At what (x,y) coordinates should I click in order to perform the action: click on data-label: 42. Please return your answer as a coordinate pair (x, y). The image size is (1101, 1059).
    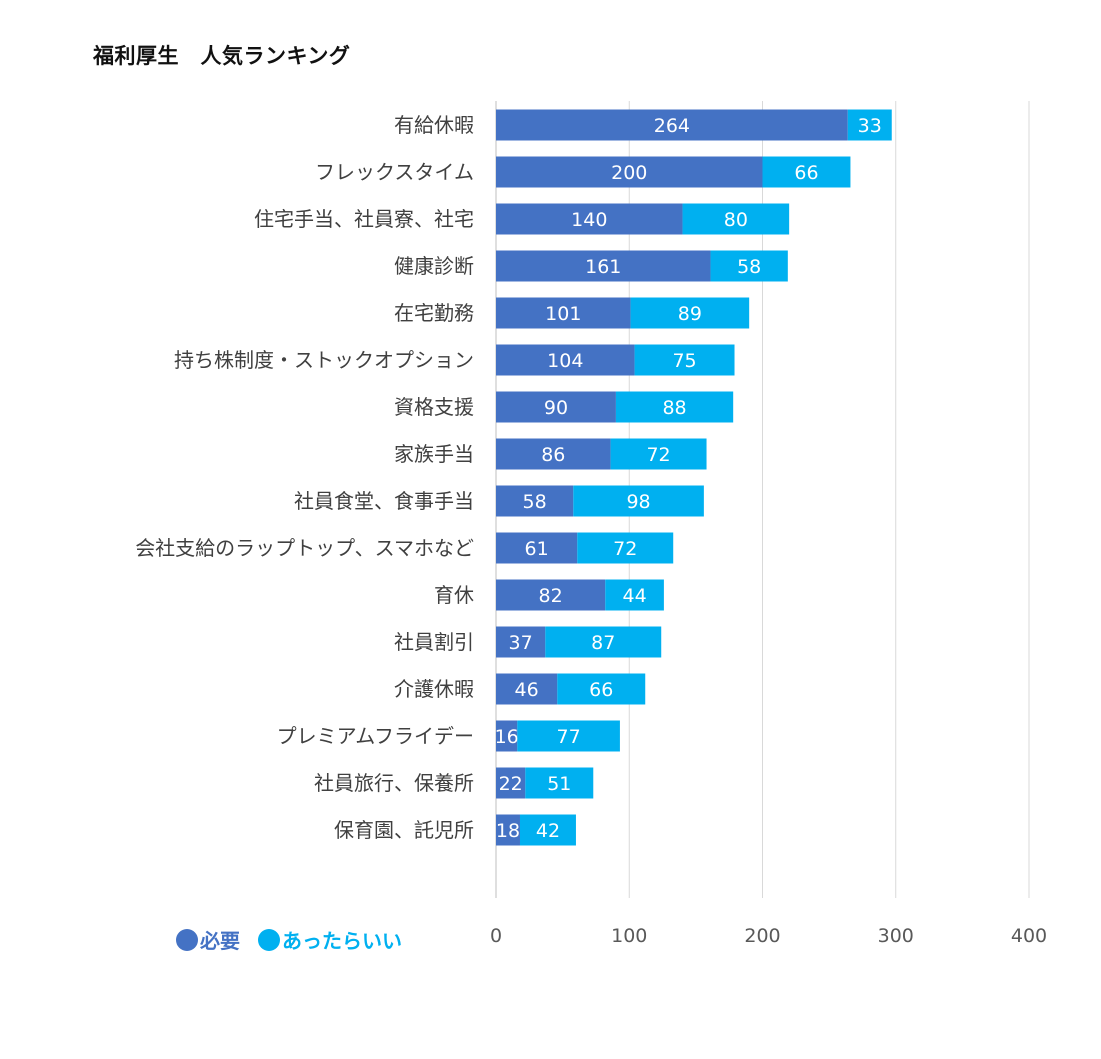
    Looking at the image, I should click on (548, 831).